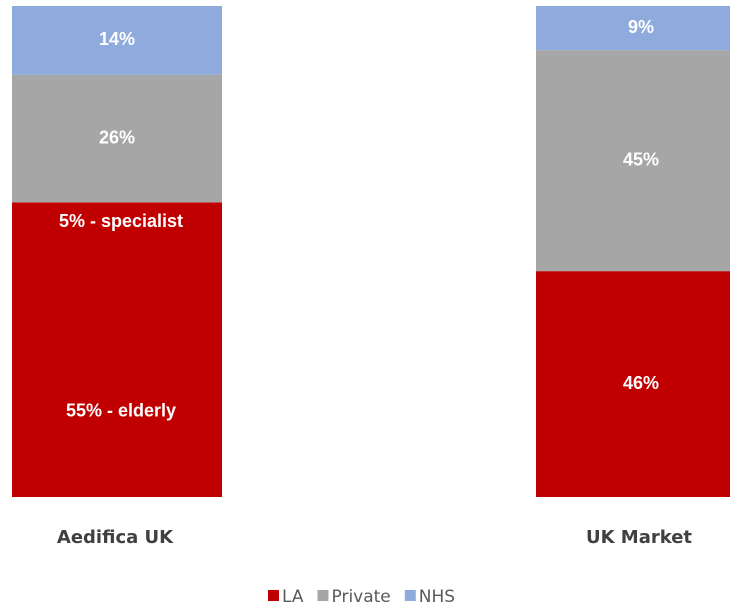 The height and width of the screenshot is (607, 730). What do you see at coordinates (121, 411) in the screenshot?
I see `annotation: 55% - elderly` at bounding box center [121, 411].